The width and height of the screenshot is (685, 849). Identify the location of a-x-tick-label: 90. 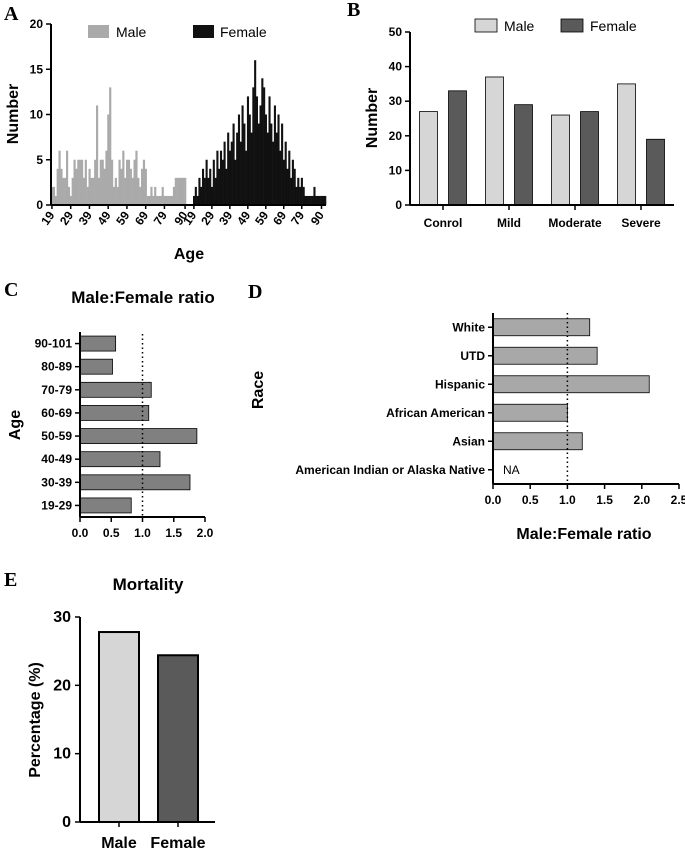
(317, 217).